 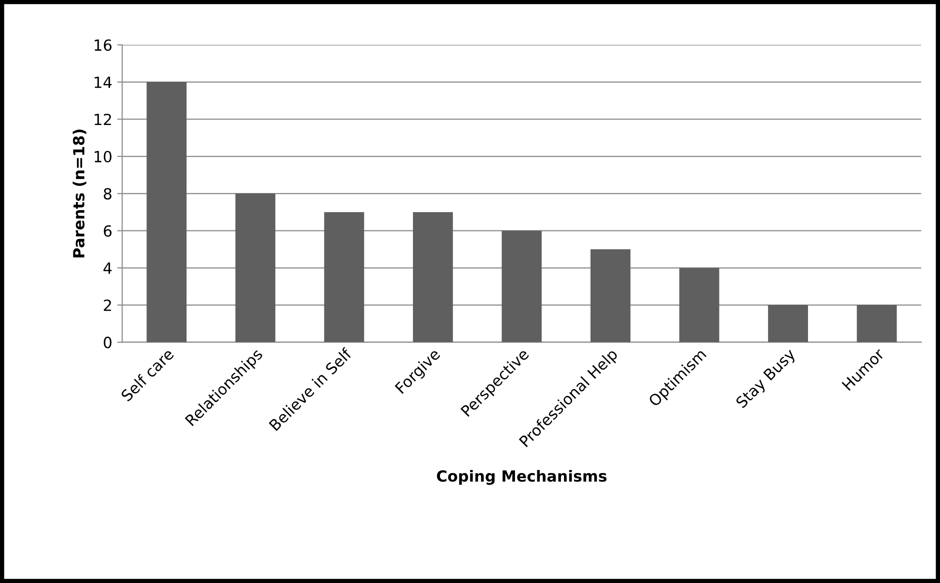 I want to click on y-tick-label: 8, so click(x=108, y=194).